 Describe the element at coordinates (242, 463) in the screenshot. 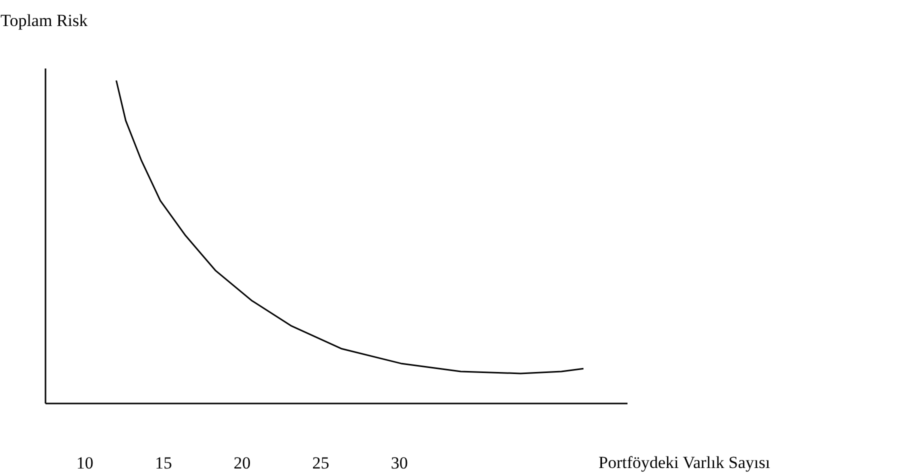

I see `x-tick-label: 20` at that location.